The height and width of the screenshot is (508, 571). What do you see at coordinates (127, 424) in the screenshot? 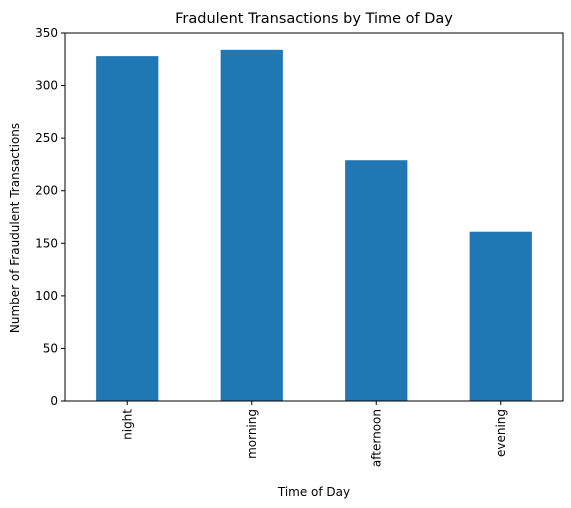
I see `x-tick-label-night: night` at bounding box center [127, 424].